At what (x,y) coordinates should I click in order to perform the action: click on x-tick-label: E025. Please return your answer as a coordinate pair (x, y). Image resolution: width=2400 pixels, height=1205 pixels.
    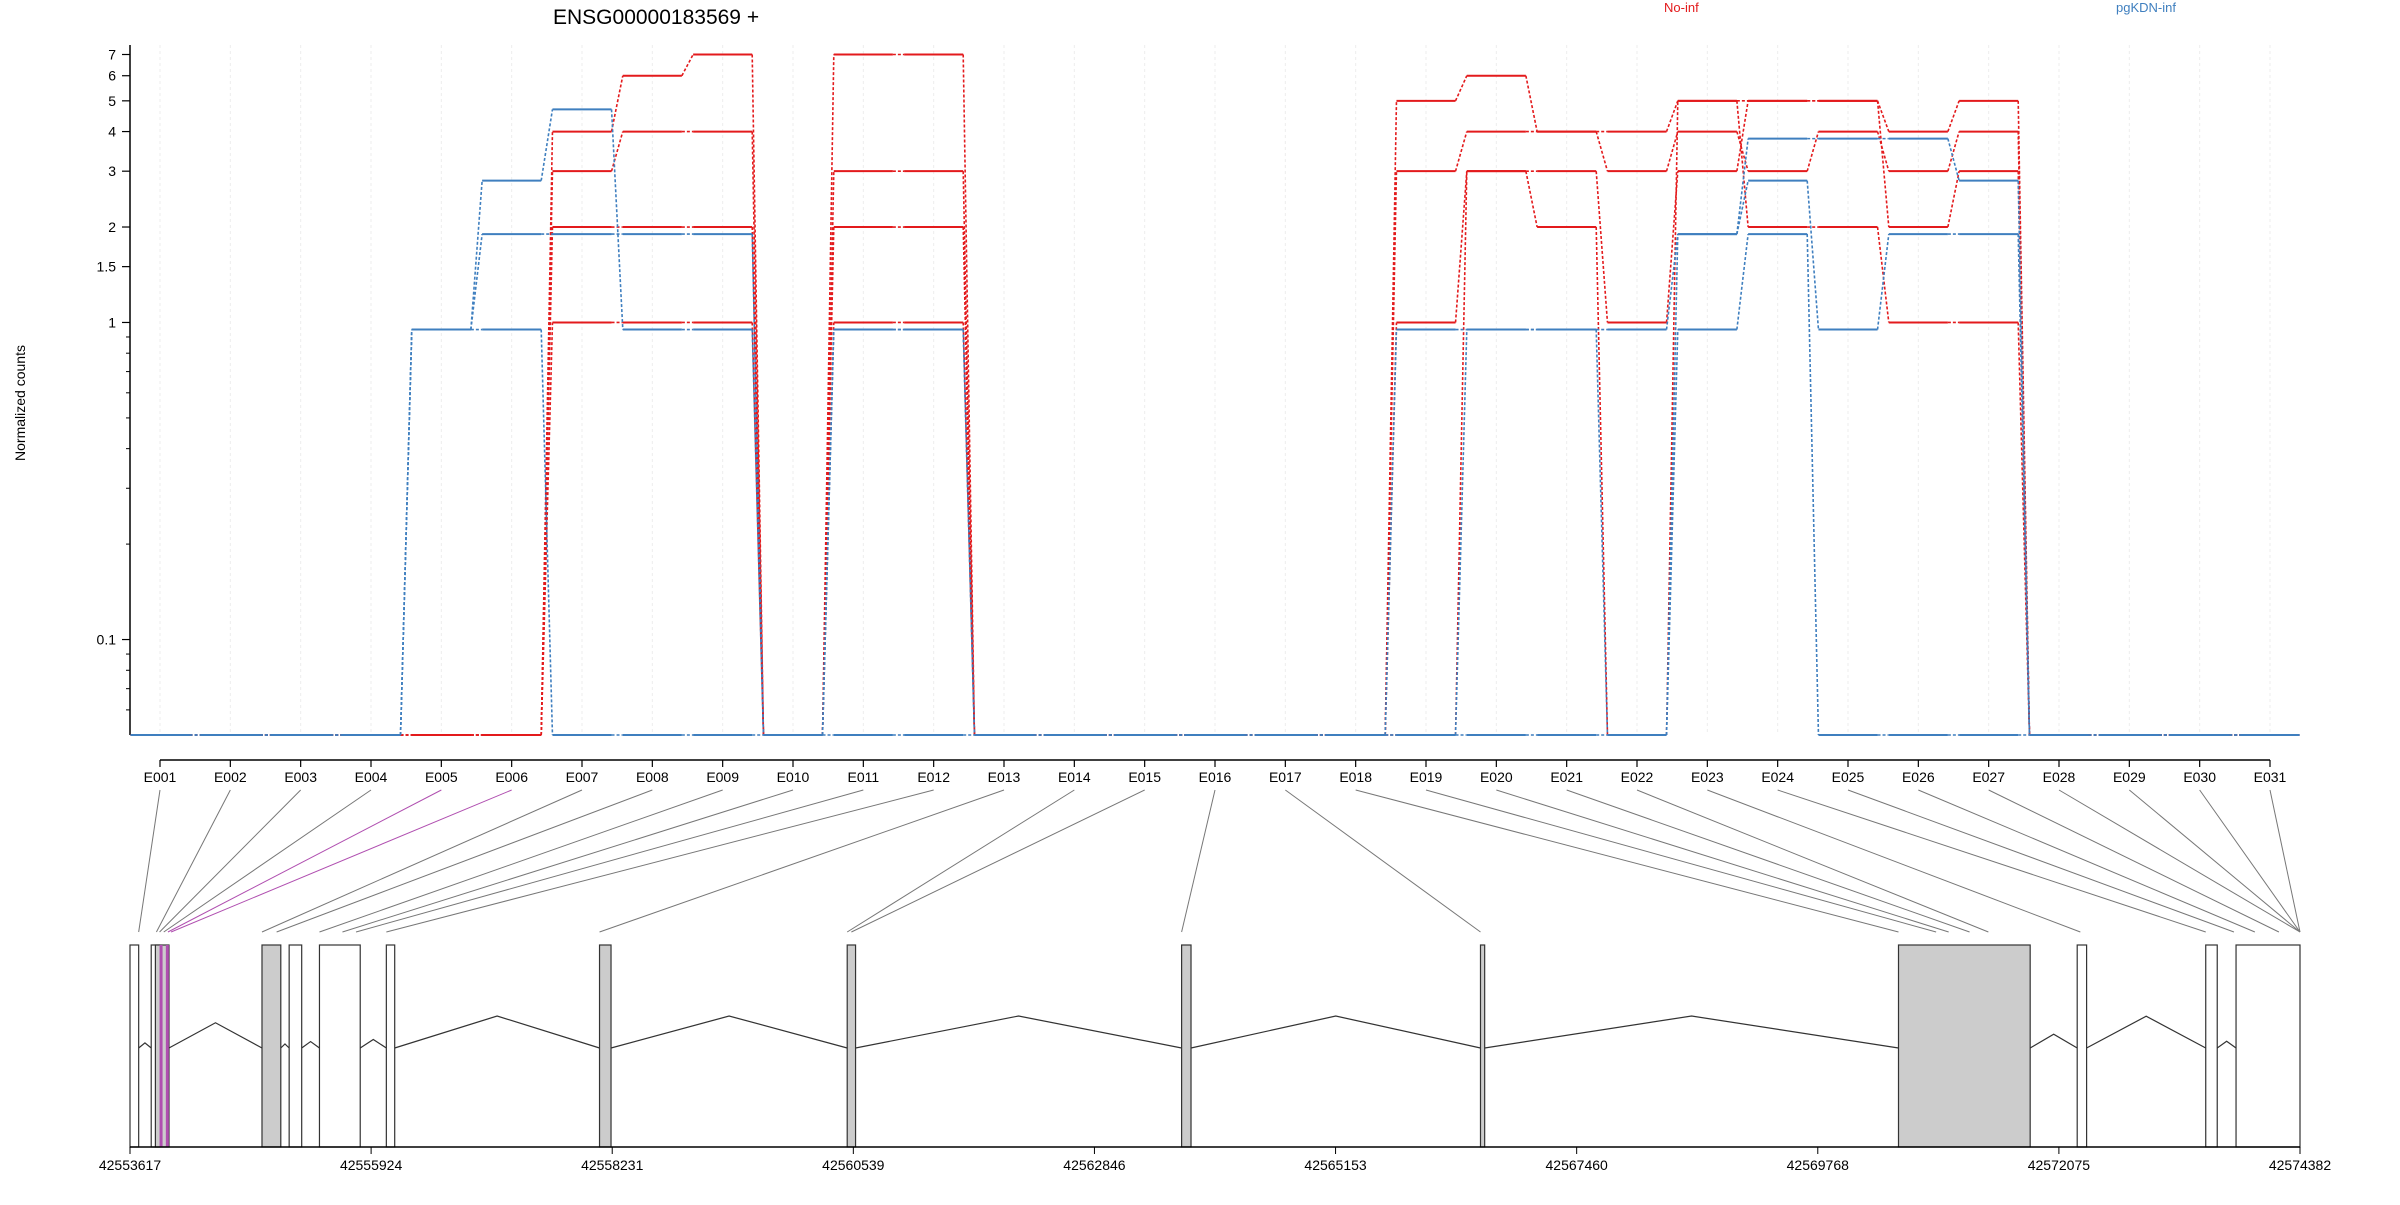
    Looking at the image, I should click on (1848, 777).